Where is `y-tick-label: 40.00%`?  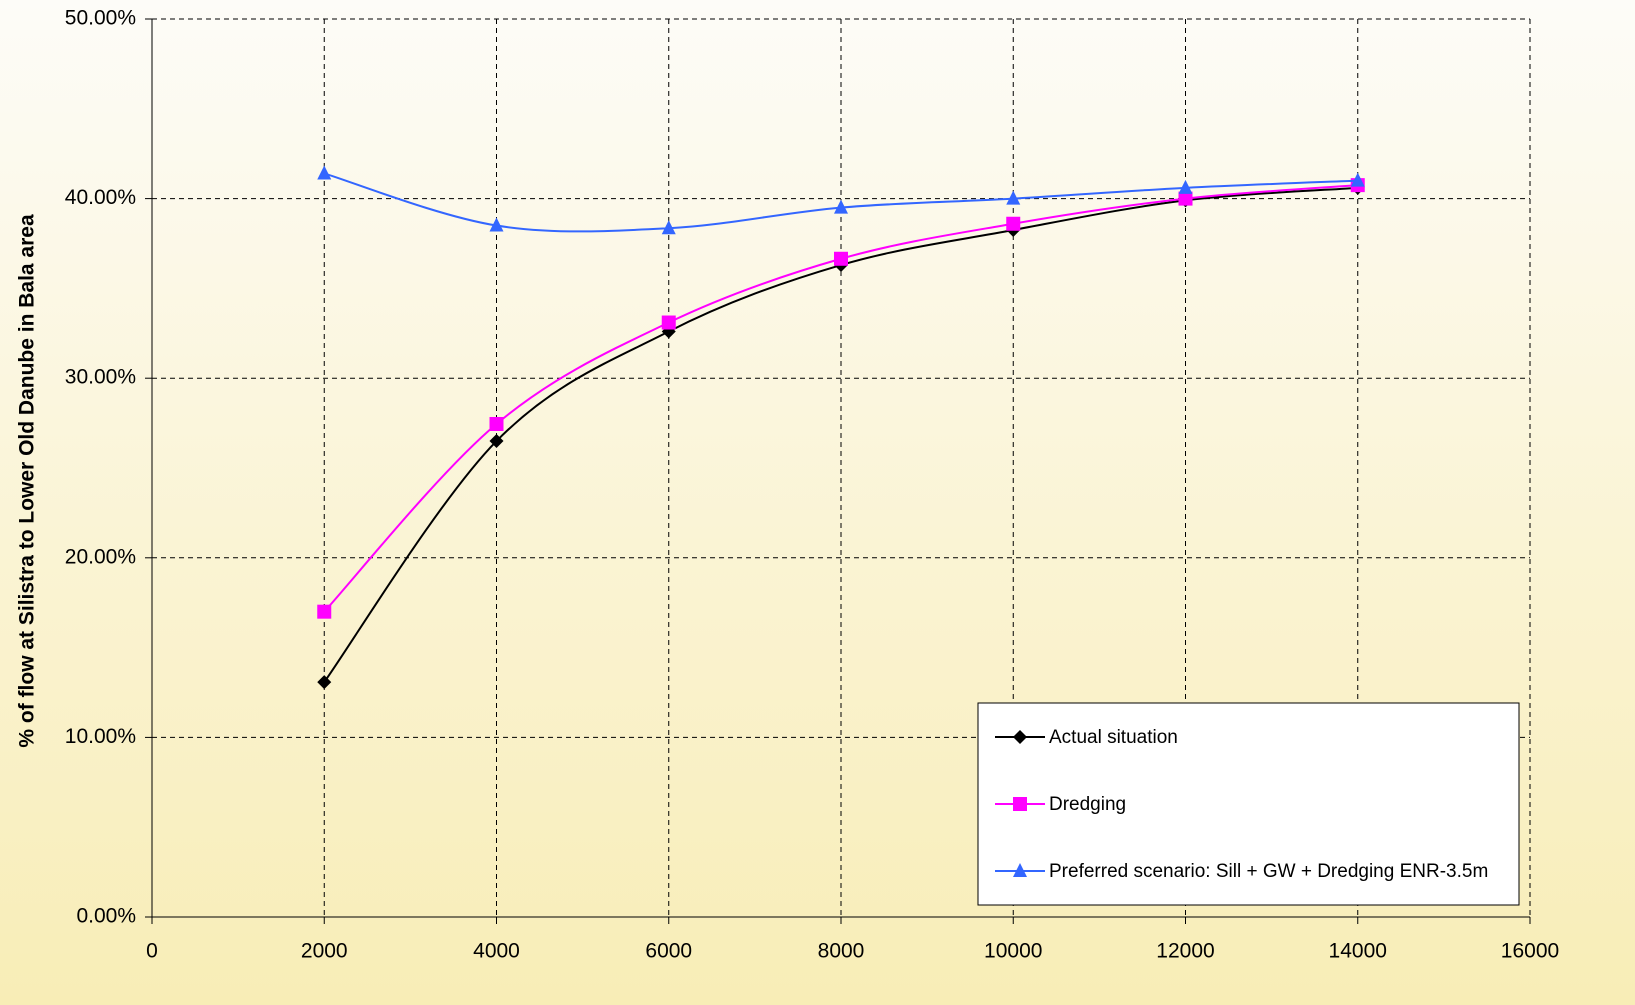
y-tick-label: 40.00% is located at coordinates (100, 197).